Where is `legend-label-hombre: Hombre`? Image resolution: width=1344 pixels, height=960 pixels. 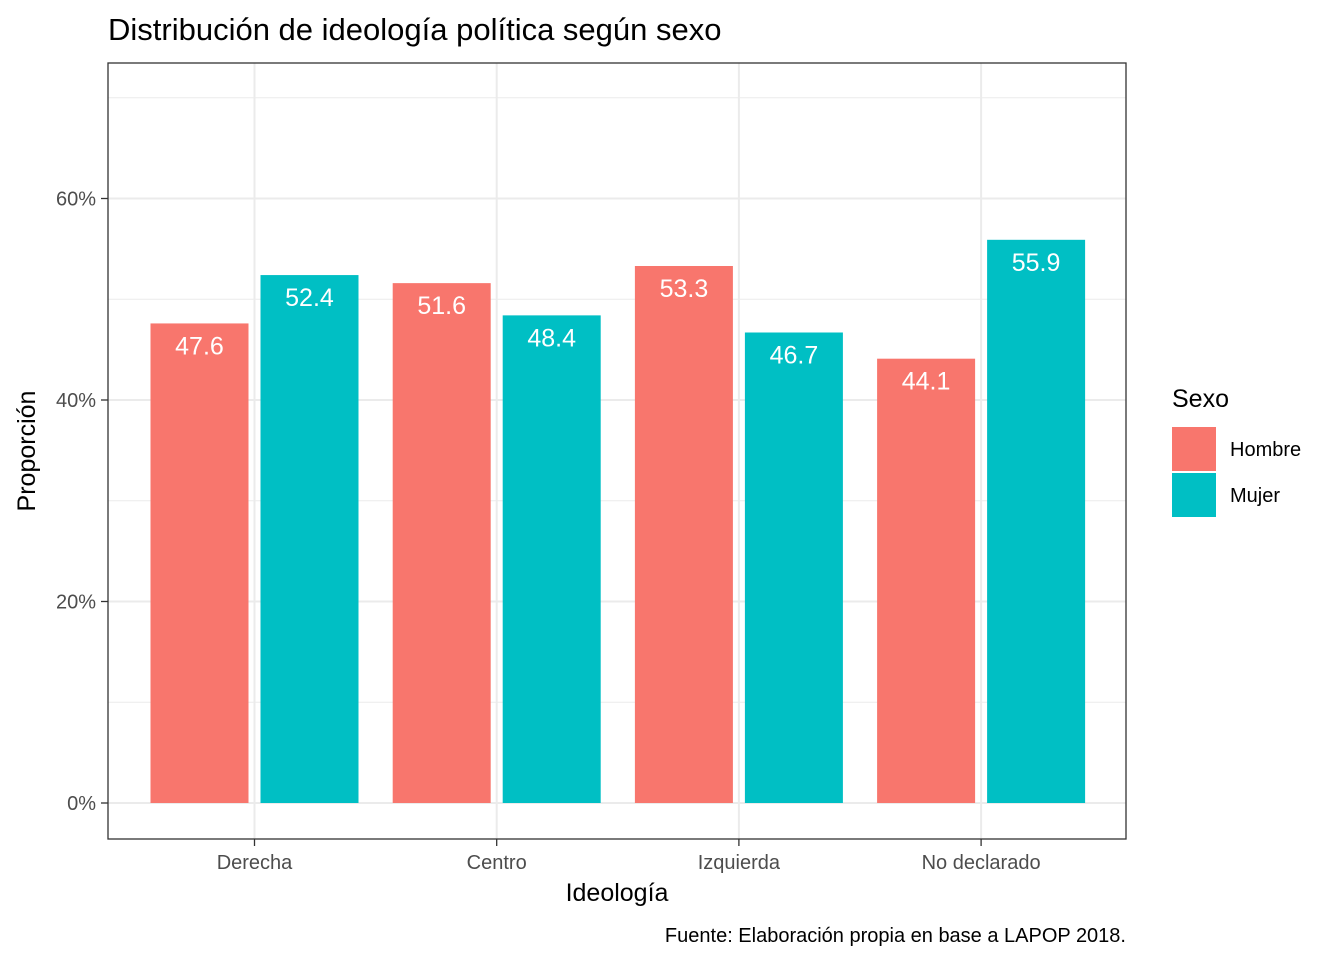 legend-label-hombre: Hombre is located at coordinates (1265, 450).